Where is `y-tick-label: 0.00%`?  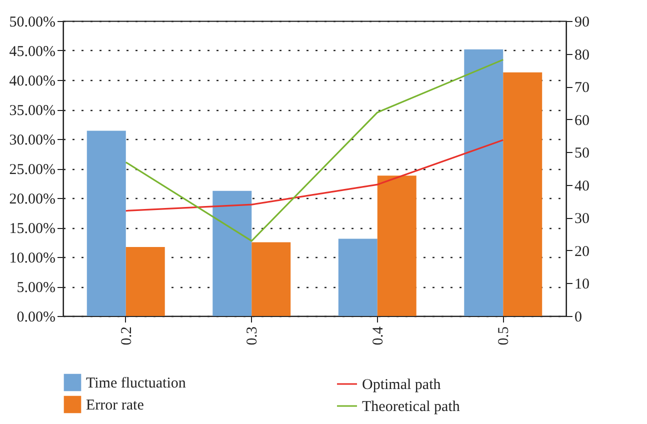
y-tick-label: 0.00% is located at coordinates (36, 318).